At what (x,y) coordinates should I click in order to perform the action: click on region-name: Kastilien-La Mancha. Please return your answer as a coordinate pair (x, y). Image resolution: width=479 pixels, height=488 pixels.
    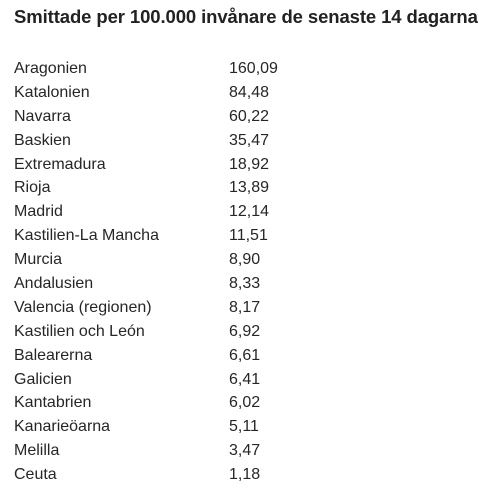
    Looking at the image, I should click on (86, 236).